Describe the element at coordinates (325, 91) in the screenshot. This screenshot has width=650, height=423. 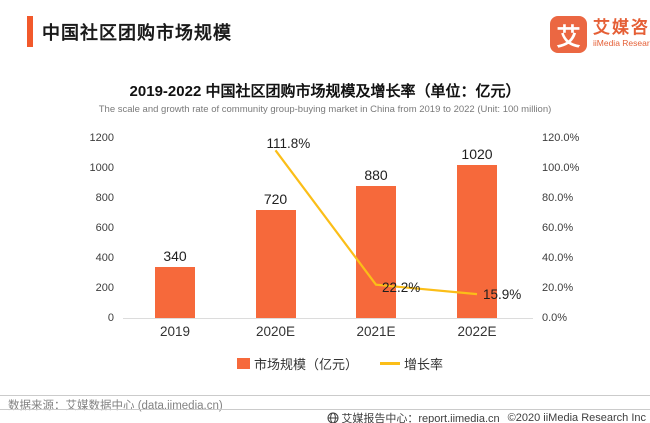
I see `chart-title: 2019-2022 中国社区团购市场规模及增长率（单位：亿元）` at that location.